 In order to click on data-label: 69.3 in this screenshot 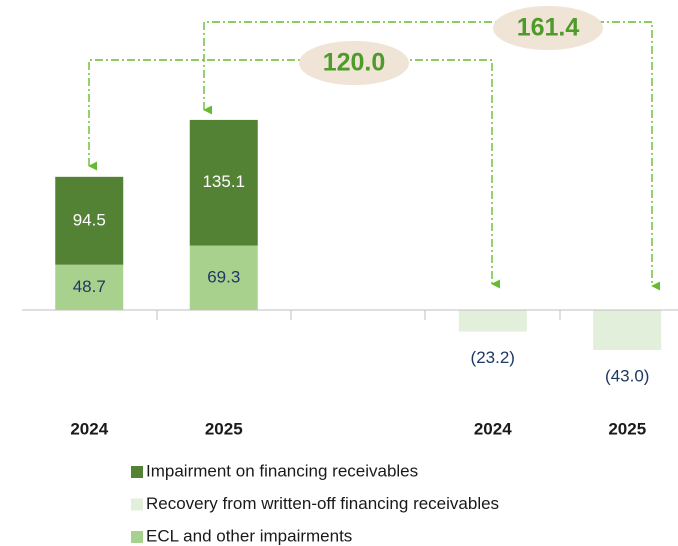, I will do `click(223, 276)`.